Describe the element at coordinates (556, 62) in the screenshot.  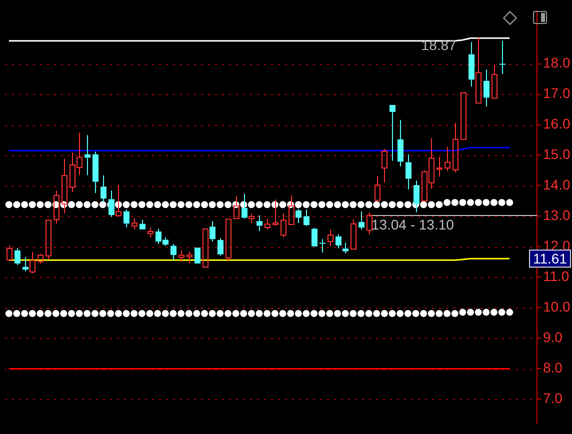
I see `y-tick-label: 18.0` at that location.